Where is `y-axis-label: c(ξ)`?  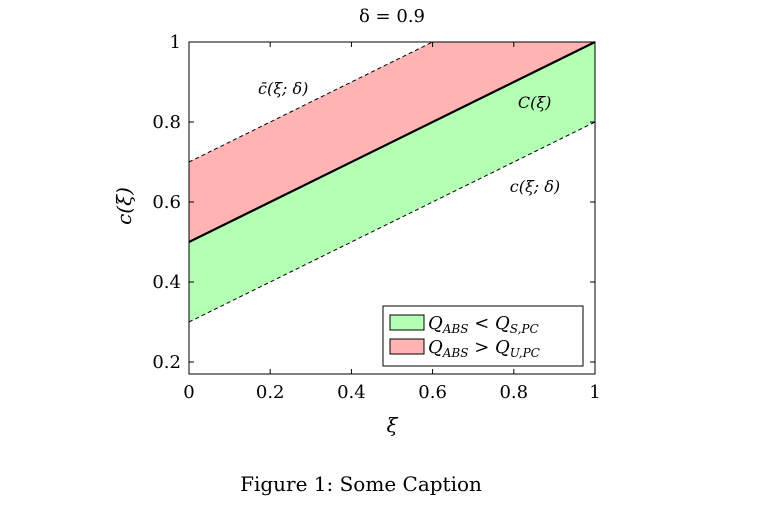 y-axis-label: c(ξ) is located at coordinates (124, 206).